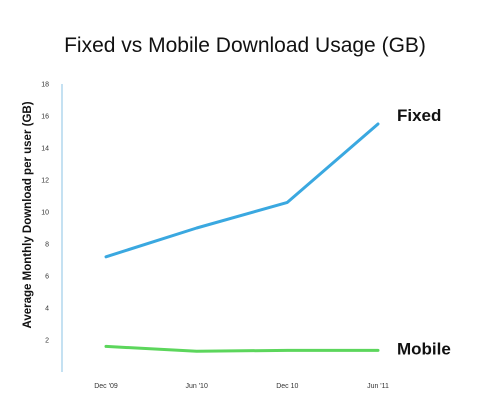 The height and width of the screenshot is (414, 501). What do you see at coordinates (45, 117) in the screenshot?
I see `y-tick-label: 16` at bounding box center [45, 117].